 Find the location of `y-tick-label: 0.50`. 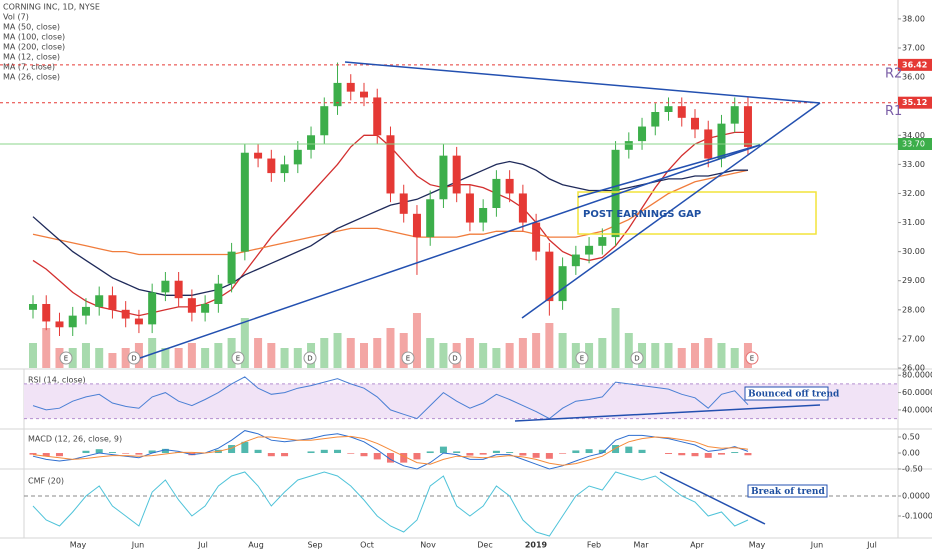

y-tick-label: 0.50 is located at coordinates (911, 437).